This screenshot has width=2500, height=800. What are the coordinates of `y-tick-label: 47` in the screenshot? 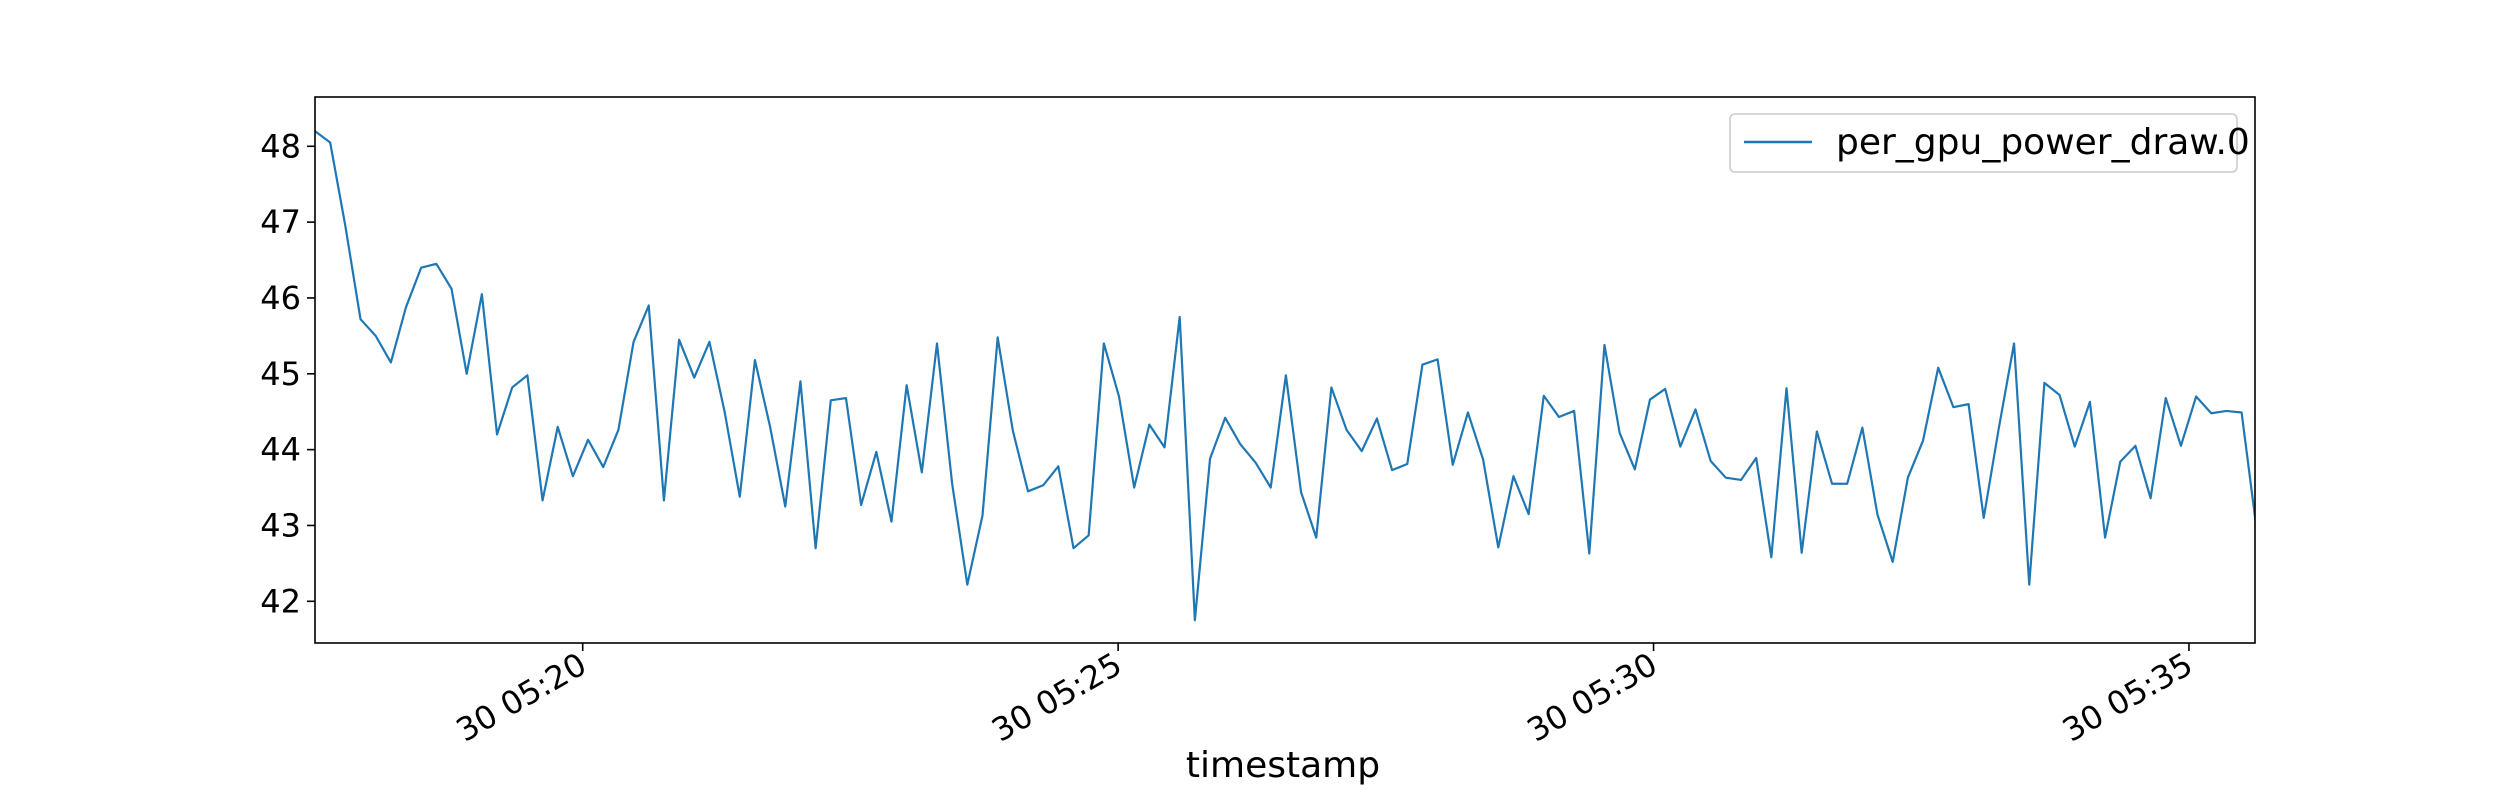 It's located at (280, 222).